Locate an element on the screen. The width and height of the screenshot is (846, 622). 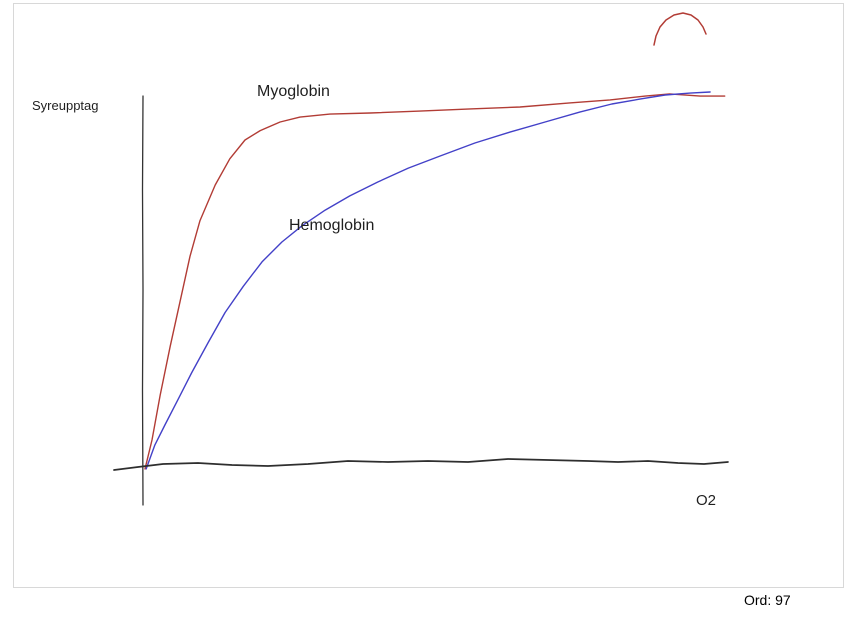
curve-label-myoglobin: Myoglobin is located at coordinates (293, 91).